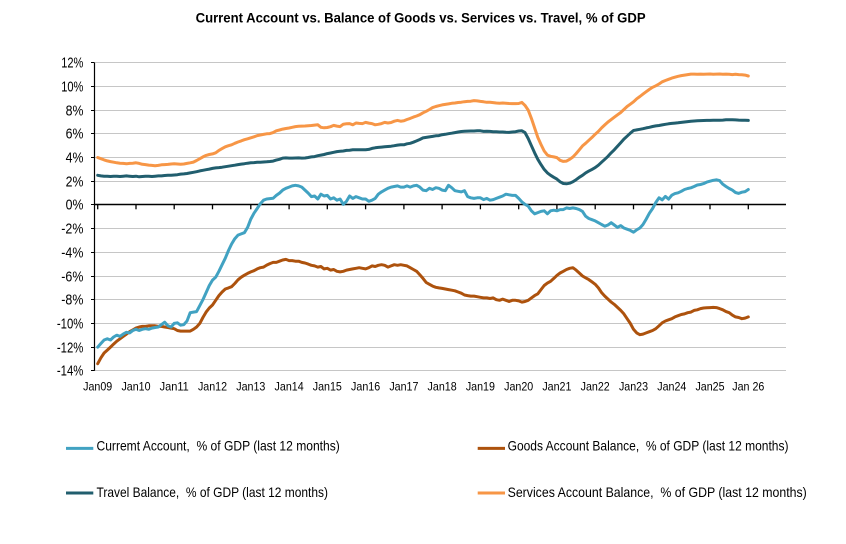  What do you see at coordinates (365, 387) in the screenshot?
I see `svg-text: Jan16` at bounding box center [365, 387].